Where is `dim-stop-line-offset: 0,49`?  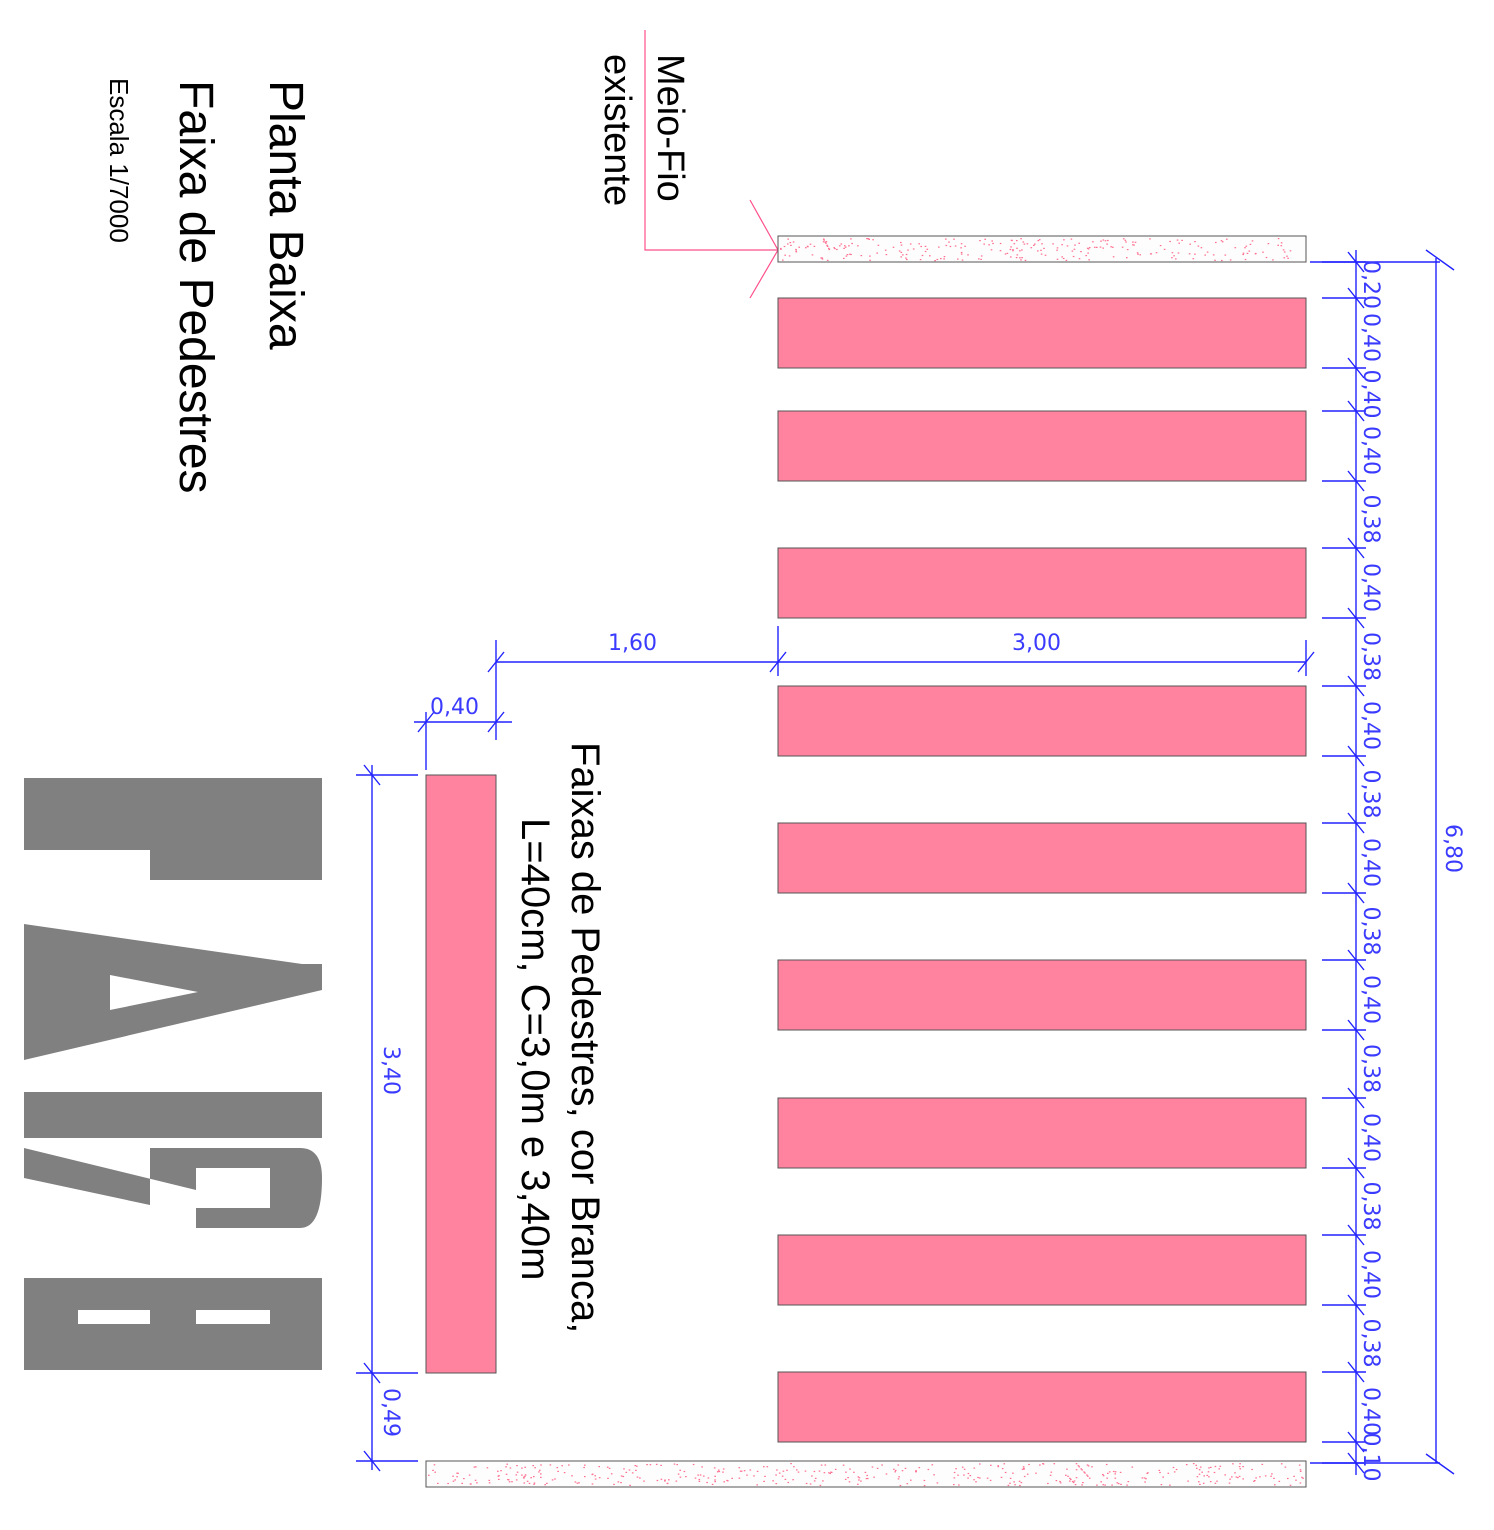 dim-stop-line-offset: 0,49 is located at coordinates (390, 1412).